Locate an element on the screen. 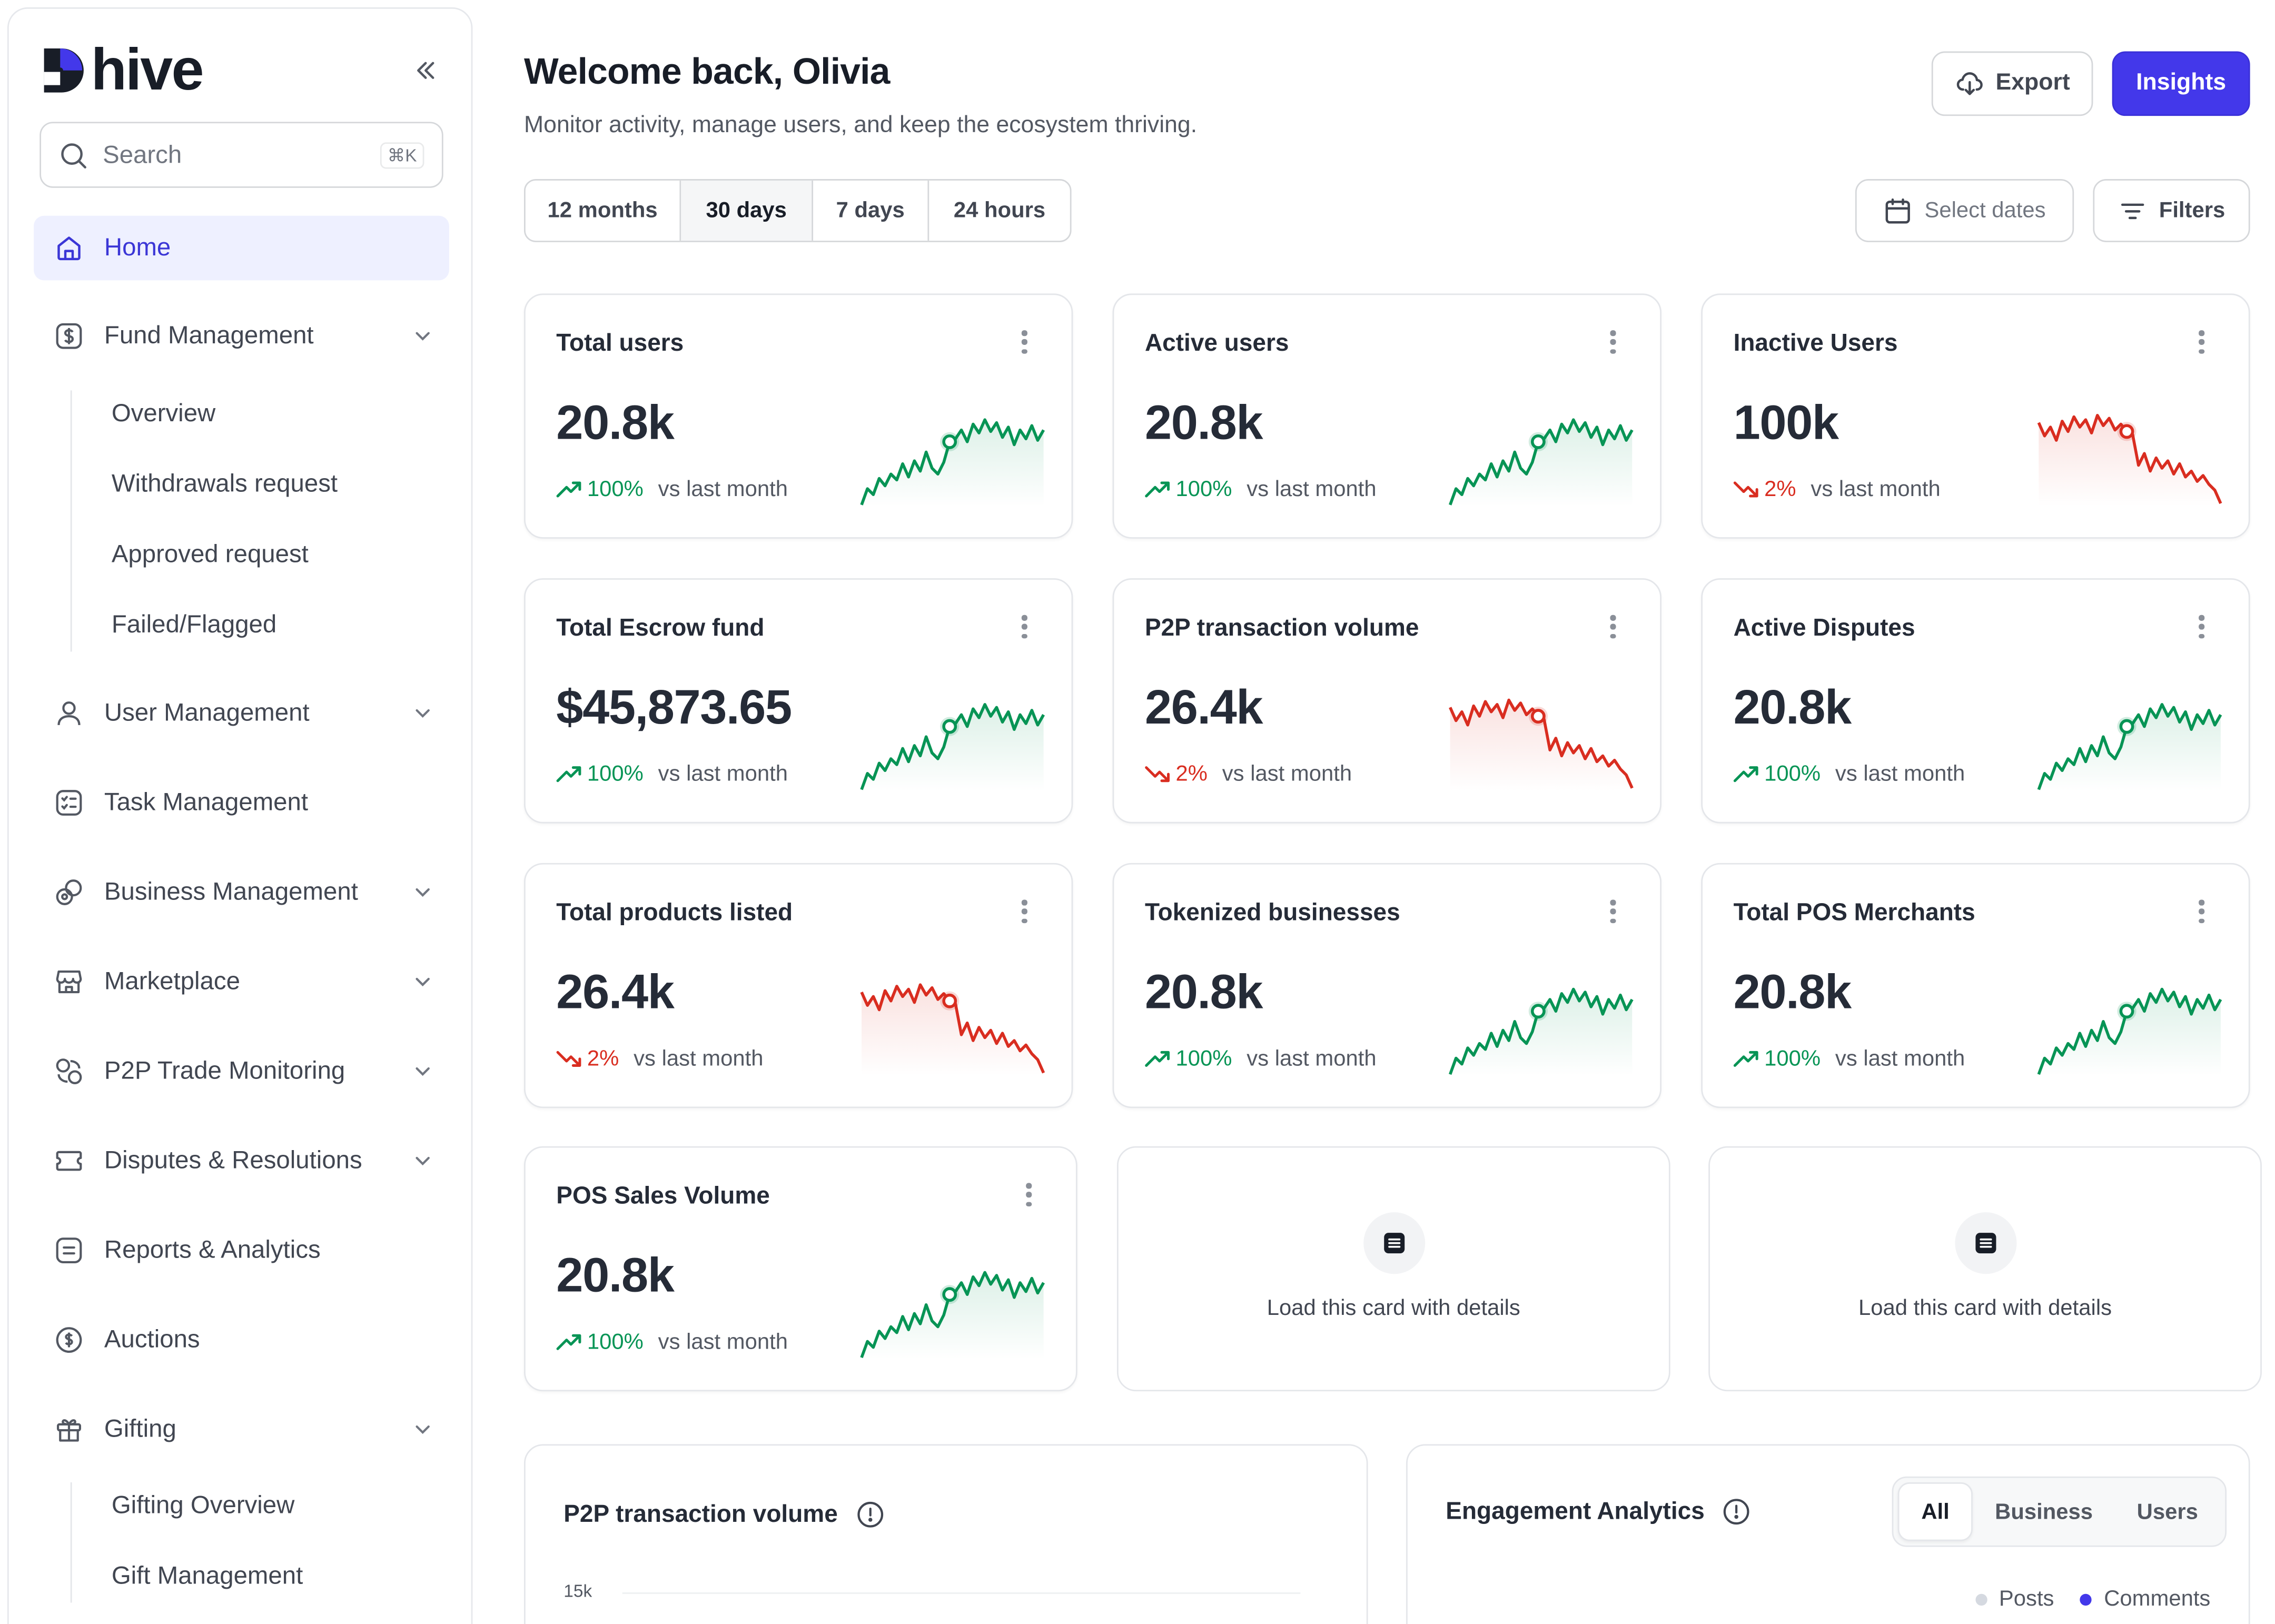  range-24-hours: 24 hours is located at coordinates (999, 211).